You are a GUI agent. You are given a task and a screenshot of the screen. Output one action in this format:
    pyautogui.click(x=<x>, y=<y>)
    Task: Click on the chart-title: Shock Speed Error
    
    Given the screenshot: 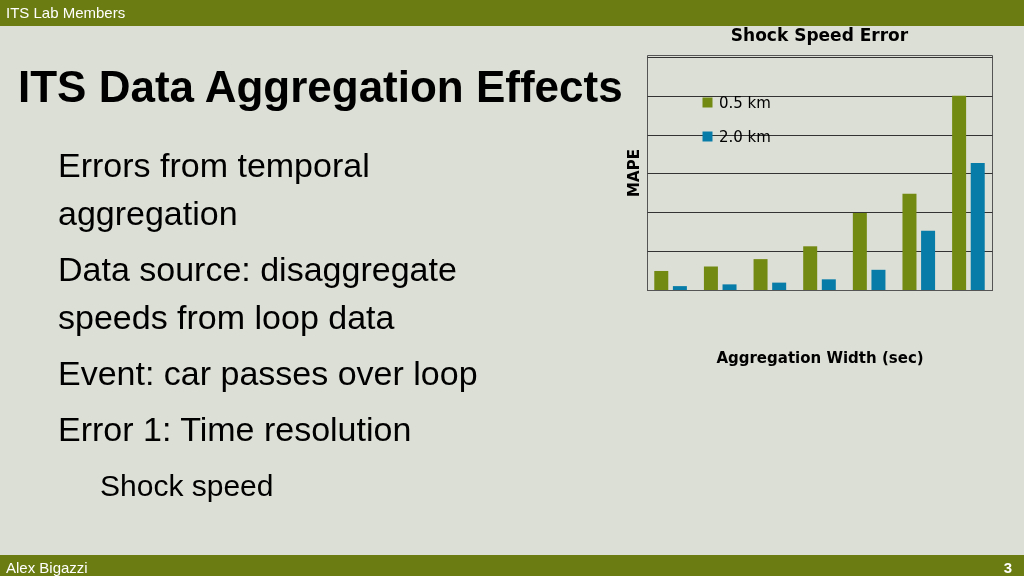 What is the action you would take?
    pyautogui.click(x=819, y=35)
    